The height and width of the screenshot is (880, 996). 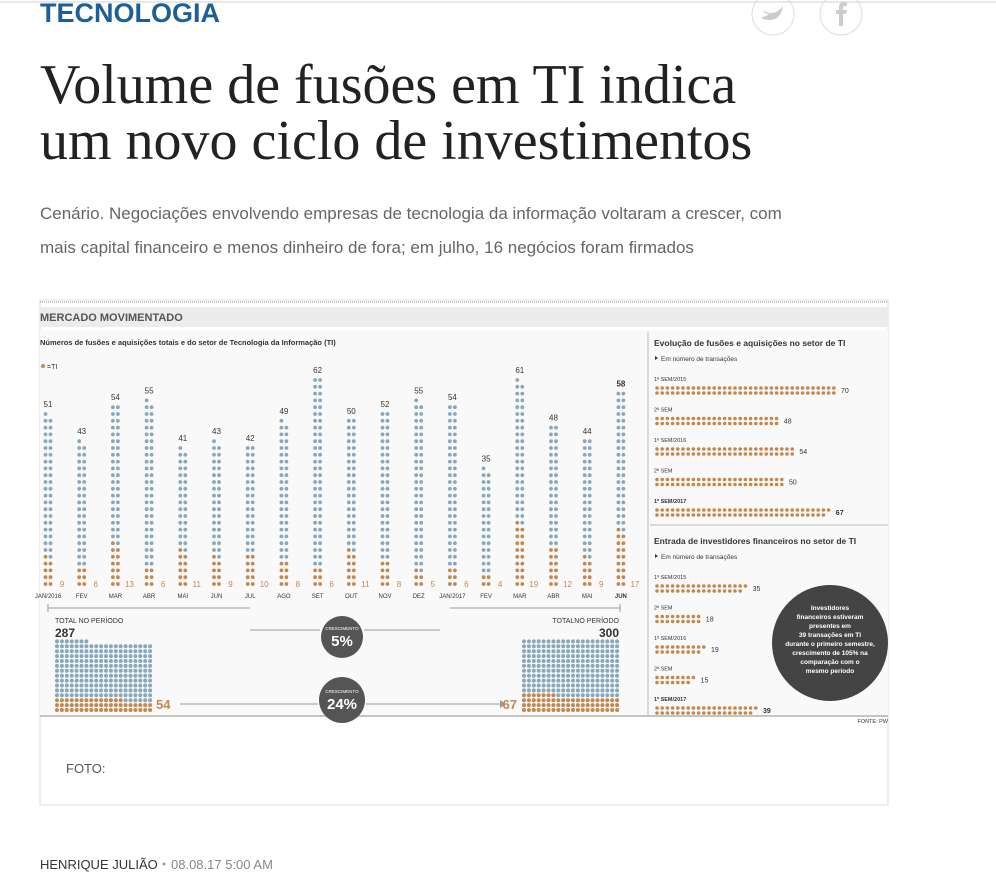 I want to click on month-label: AGO, so click(x=284, y=597).